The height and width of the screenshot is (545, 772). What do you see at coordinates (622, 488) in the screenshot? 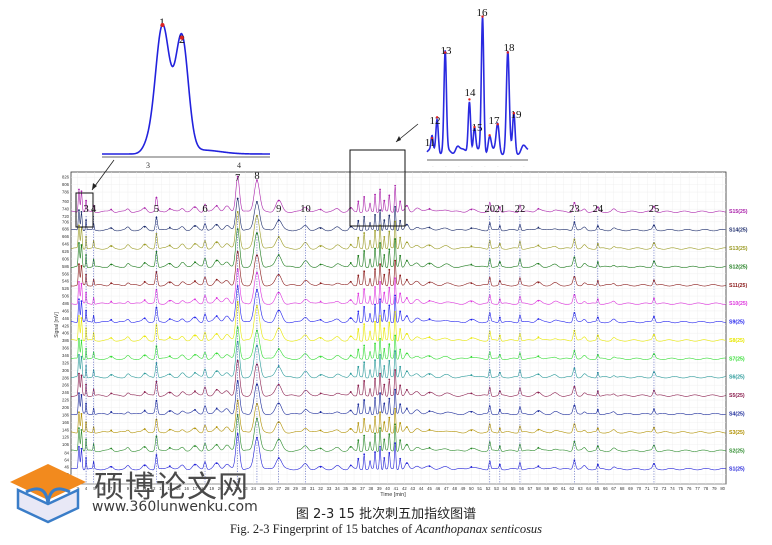
I see `x-tick-label: 68` at bounding box center [622, 488].